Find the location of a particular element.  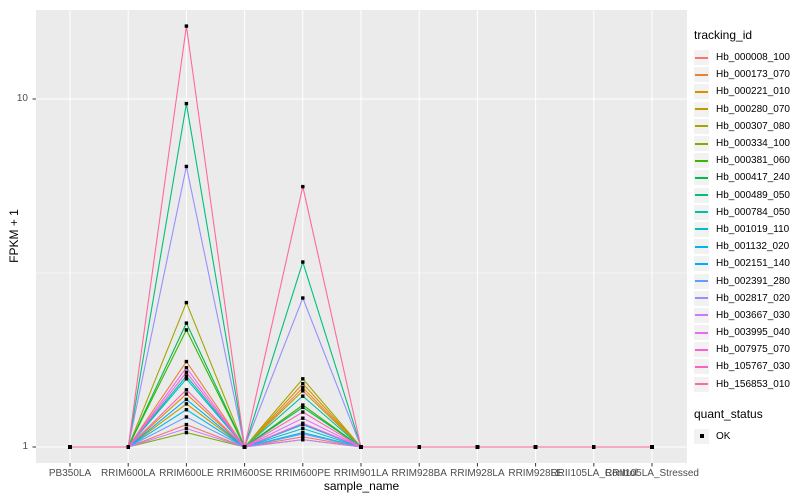

x-tick-label: RRIM901LA is located at coordinates (361, 473).